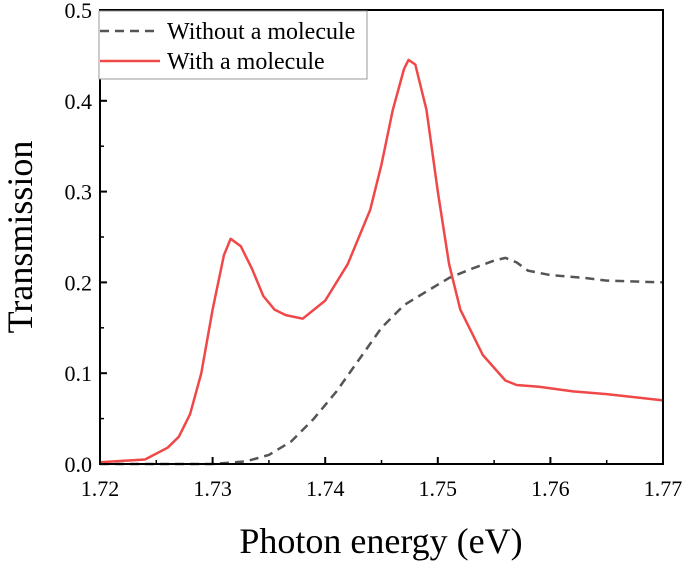 The image size is (685, 562). I want to click on y-axis-label: Transmission, so click(20, 237).